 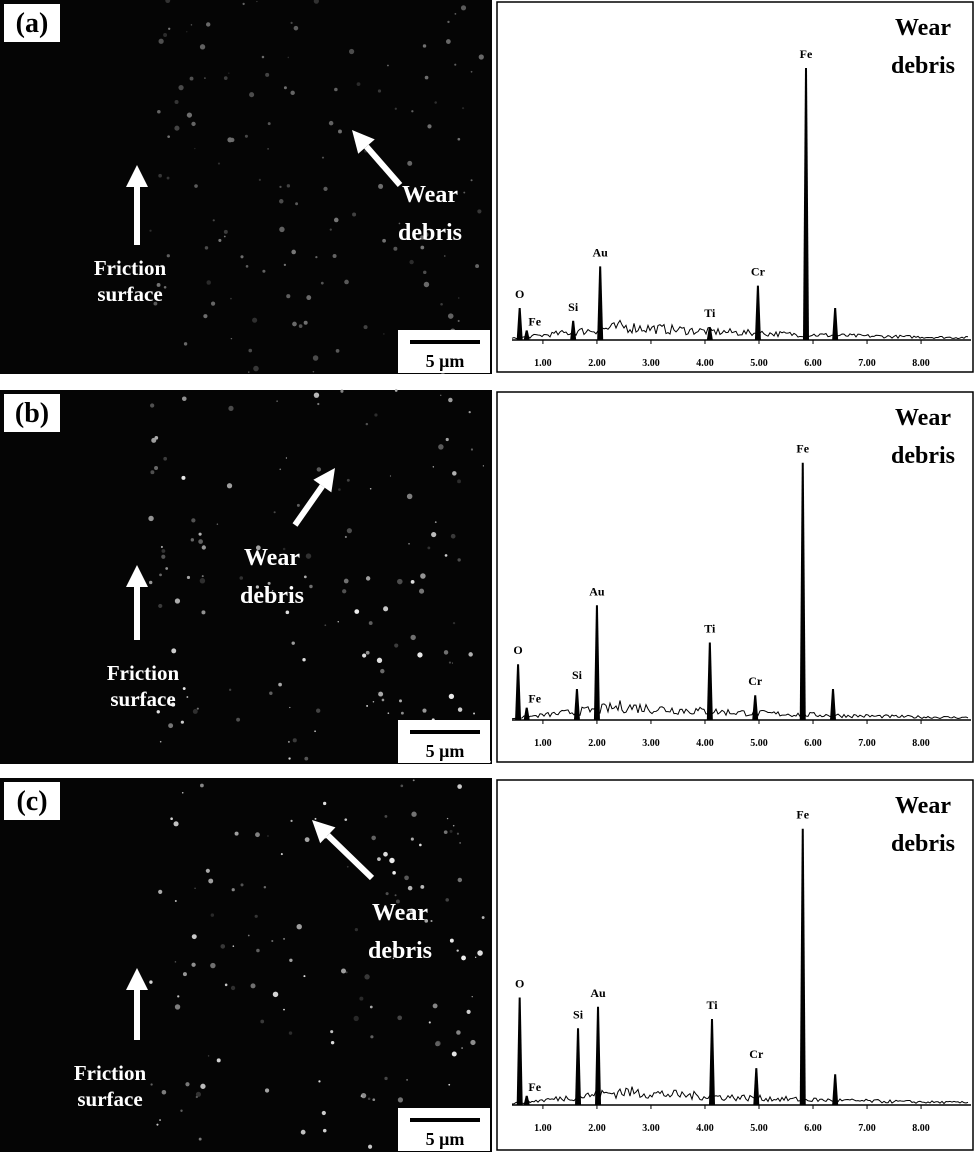 I want to click on peak-label: Cr, so click(x=756, y=1054).